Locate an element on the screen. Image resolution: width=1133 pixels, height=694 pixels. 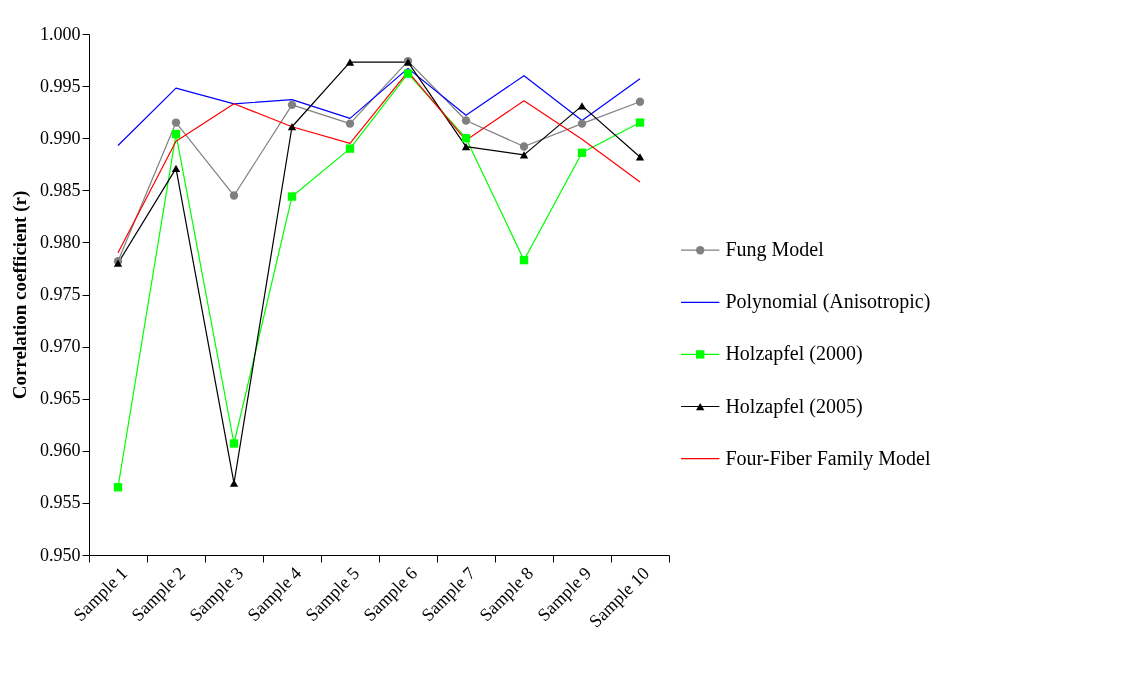
y-tick-label: 0.985 is located at coordinates (60, 189).